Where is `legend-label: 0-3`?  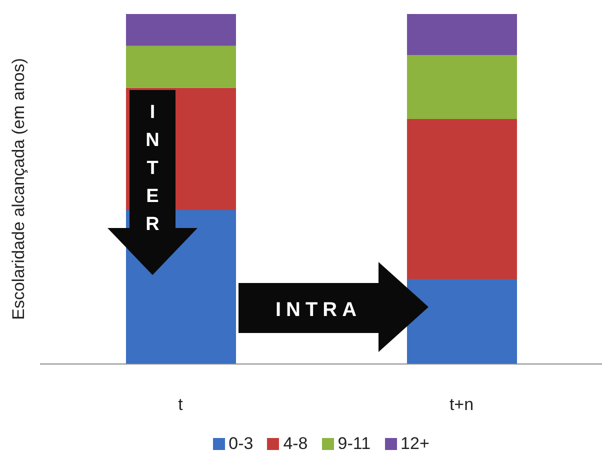 legend-label: 0-3 is located at coordinates (241, 444).